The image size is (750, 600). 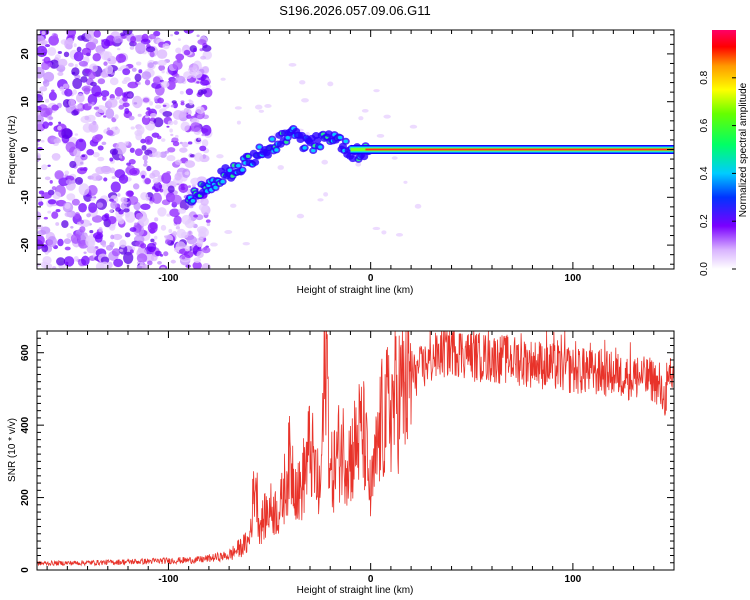 What do you see at coordinates (704, 173) in the screenshot?
I see `colorbar-tick-label: 0.4` at bounding box center [704, 173].